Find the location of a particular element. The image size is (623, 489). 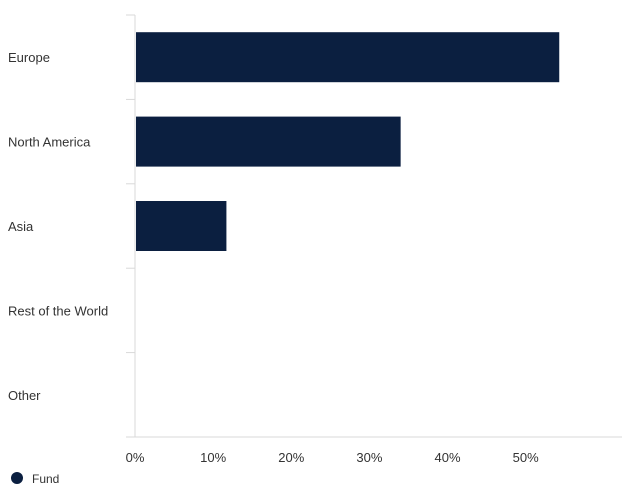

category-label: North America is located at coordinates (49, 142).